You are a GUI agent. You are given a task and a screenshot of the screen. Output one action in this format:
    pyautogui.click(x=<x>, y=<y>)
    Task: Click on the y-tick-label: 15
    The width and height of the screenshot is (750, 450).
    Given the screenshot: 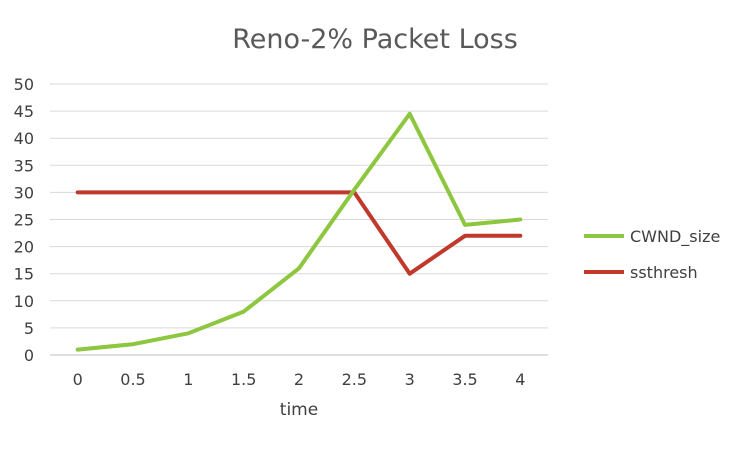 What is the action you would take?
    pyautogui.click(x=24, y=274)
    